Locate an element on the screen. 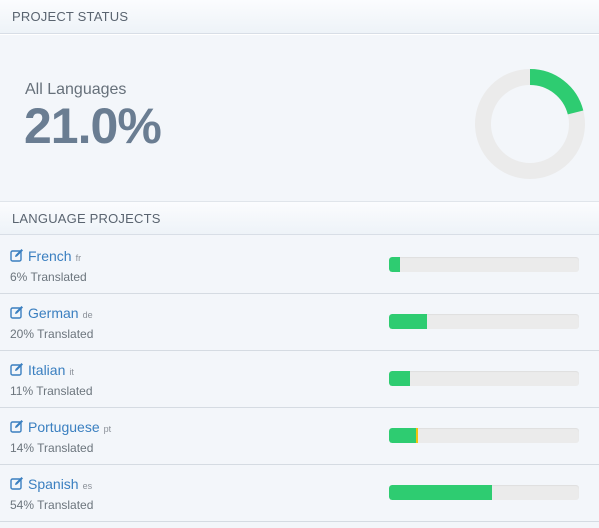 The height and width of the screenshot is (528, 599). language-link-es: Spanish es is located at coordinates (51, 484).